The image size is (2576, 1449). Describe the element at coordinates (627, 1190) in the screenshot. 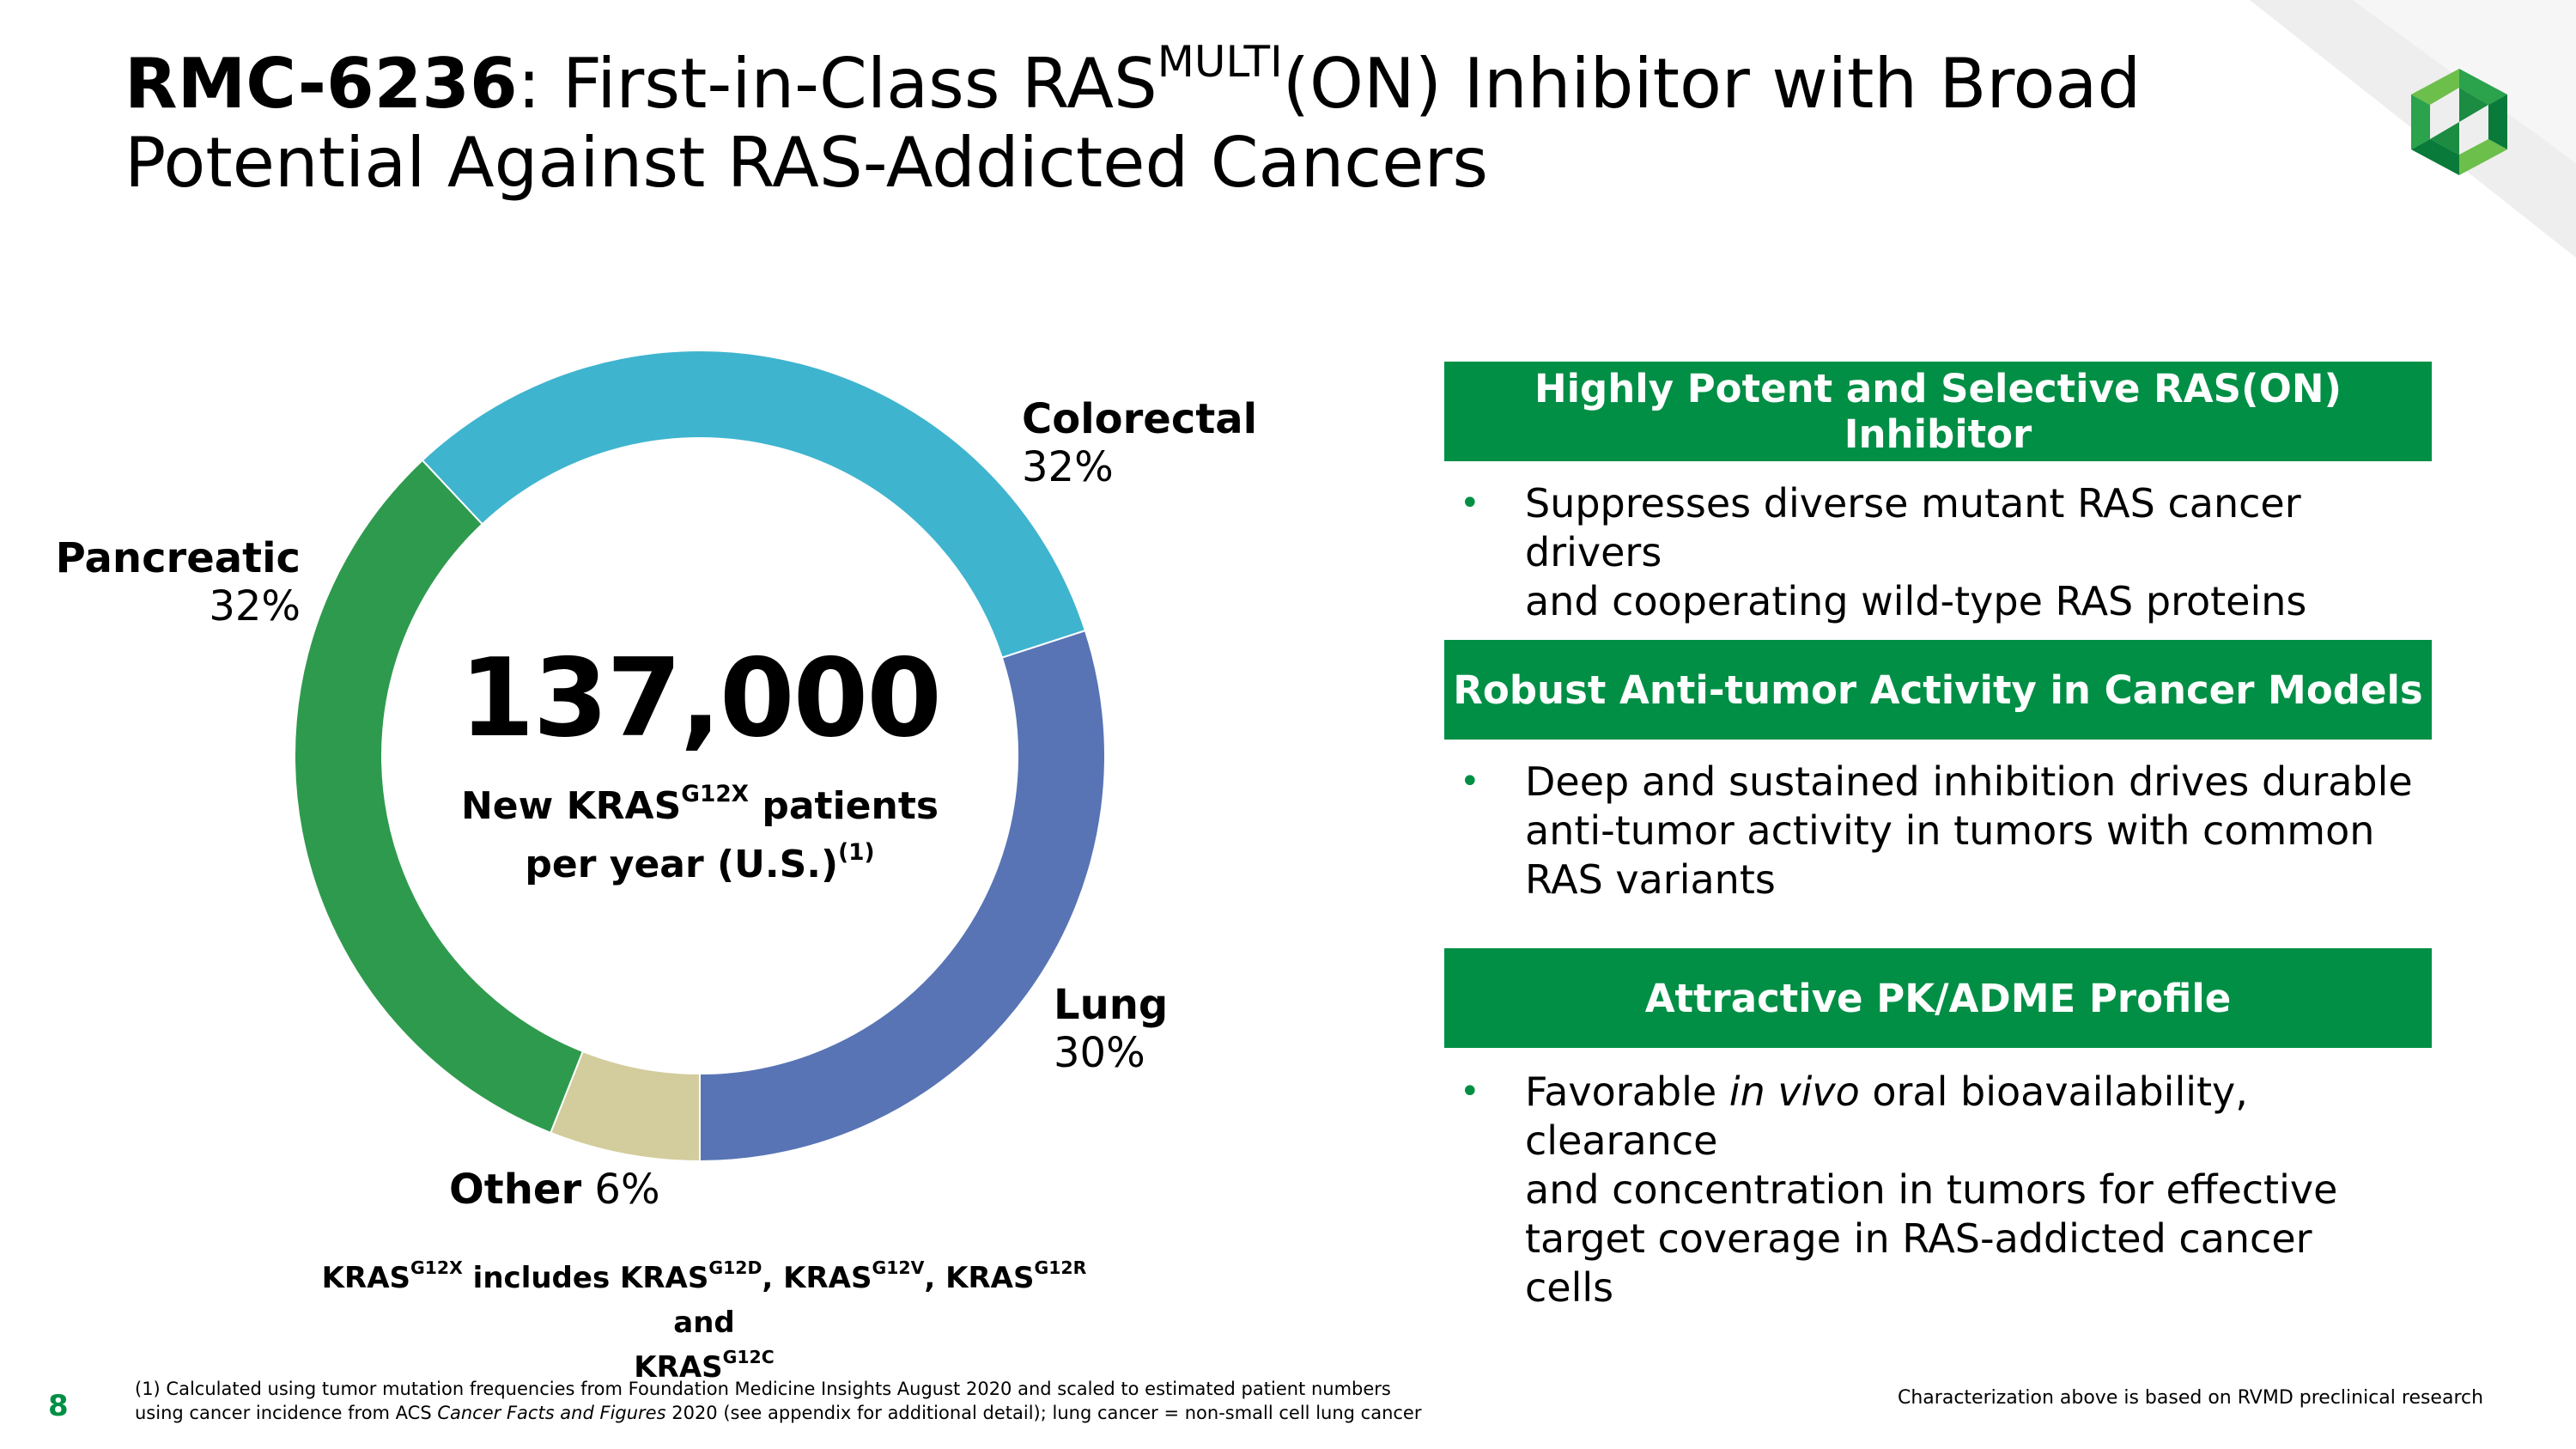

I see `label-other-value: 6%` at that location.